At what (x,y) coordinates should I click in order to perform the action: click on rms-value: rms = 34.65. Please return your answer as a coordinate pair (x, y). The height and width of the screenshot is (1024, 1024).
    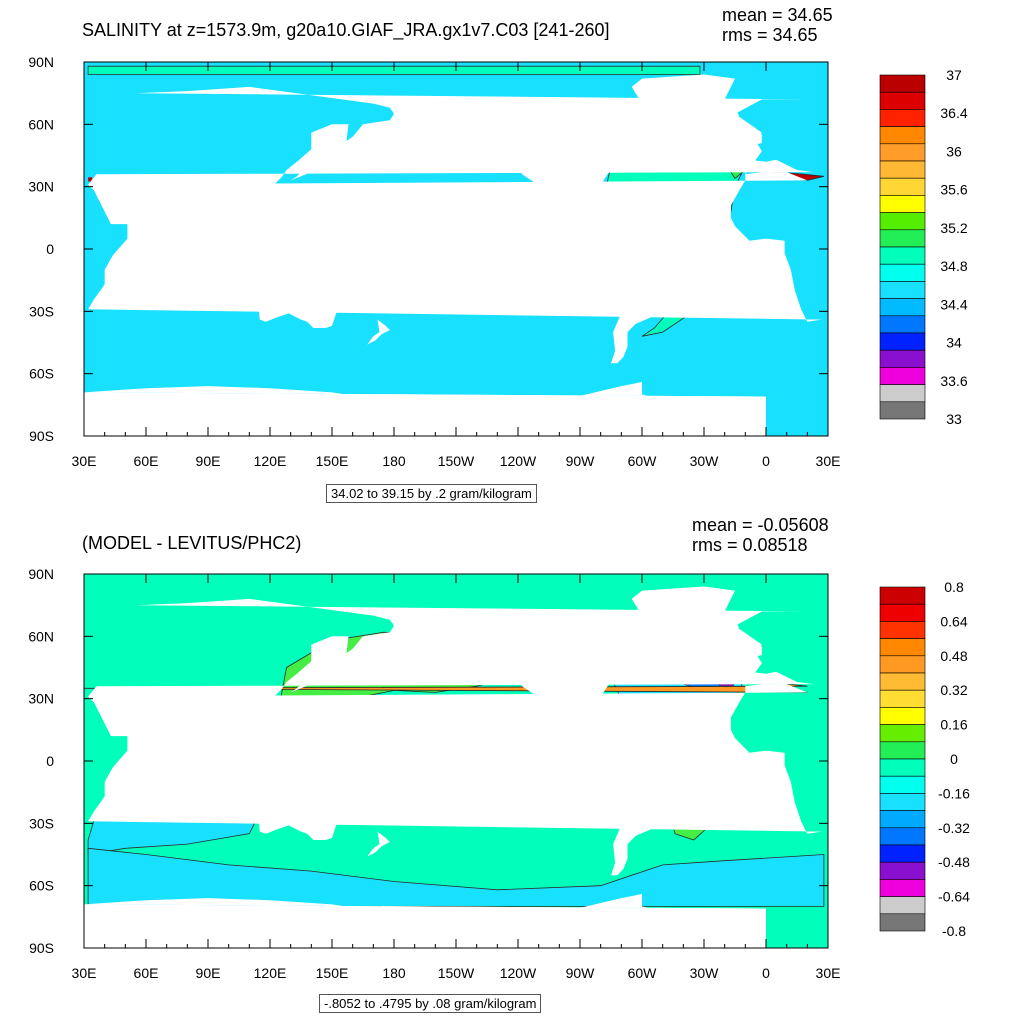
    Looking at the image, I should click on (770, 35).